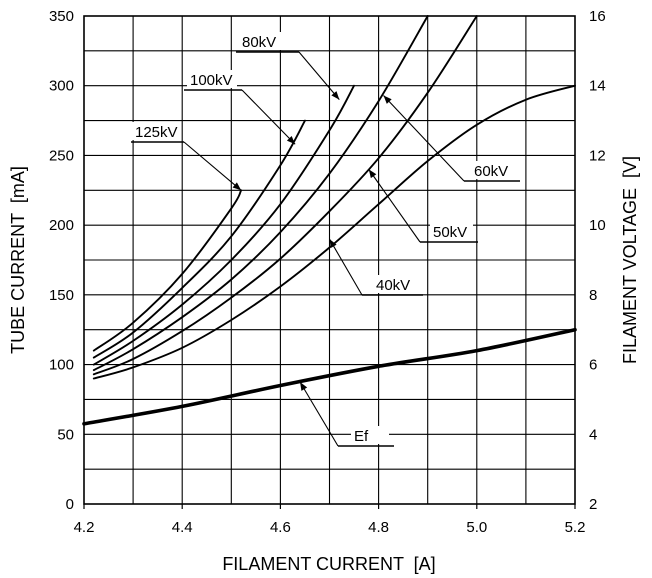  Describe the element at coordinates (328, 564) in the screenshot. I see `x-axis-title: FILAMENT CURRENT [A]` at that location.